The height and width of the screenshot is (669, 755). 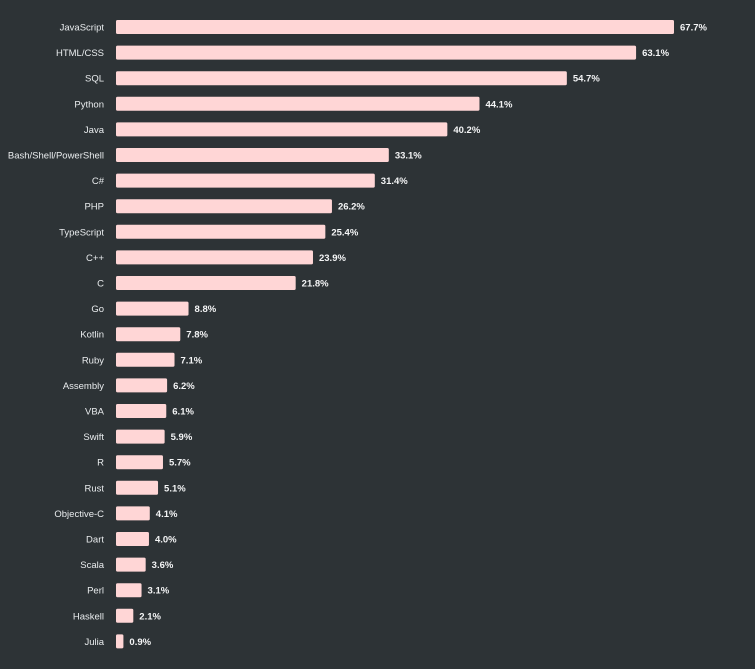 What do you see at coordinates (94, 207) in the screenshot?
I see `category-label: PHP` at bounding box center [94, 207].